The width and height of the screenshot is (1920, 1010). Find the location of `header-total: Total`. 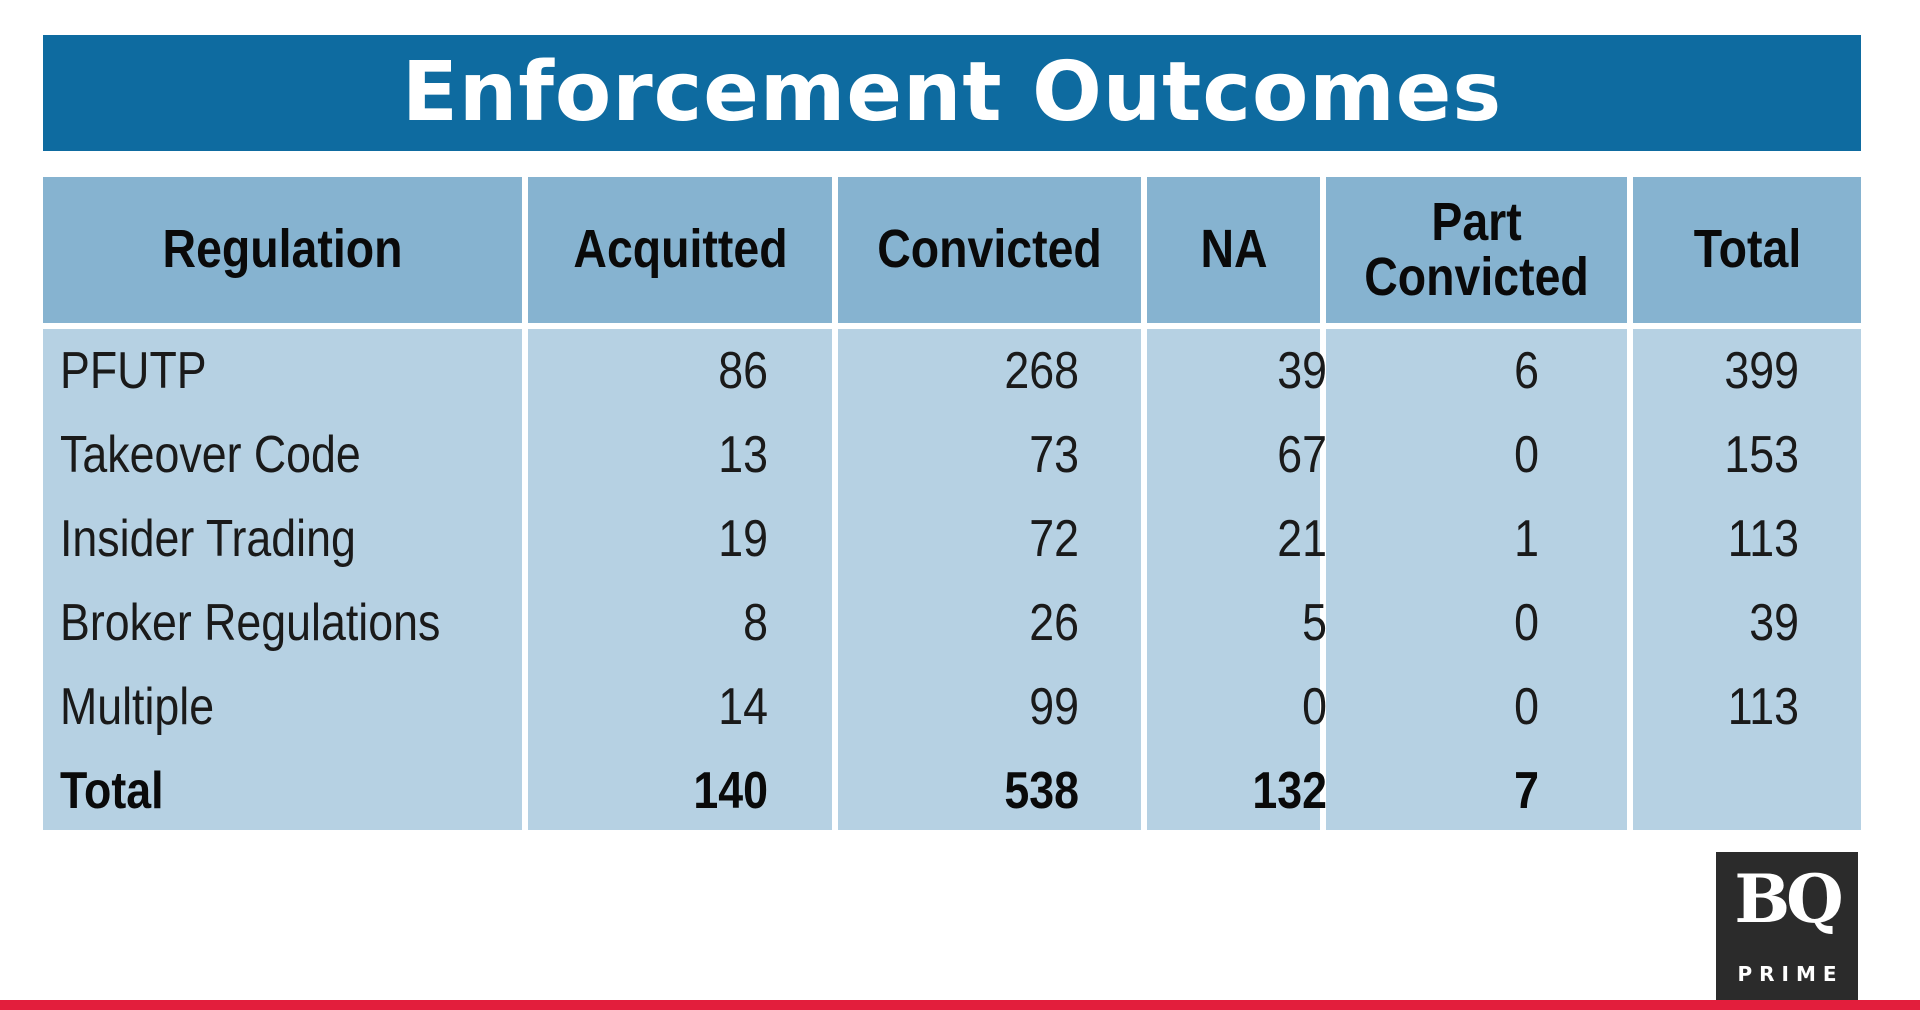

header-total: Total is located at coordinates (1747, 250).